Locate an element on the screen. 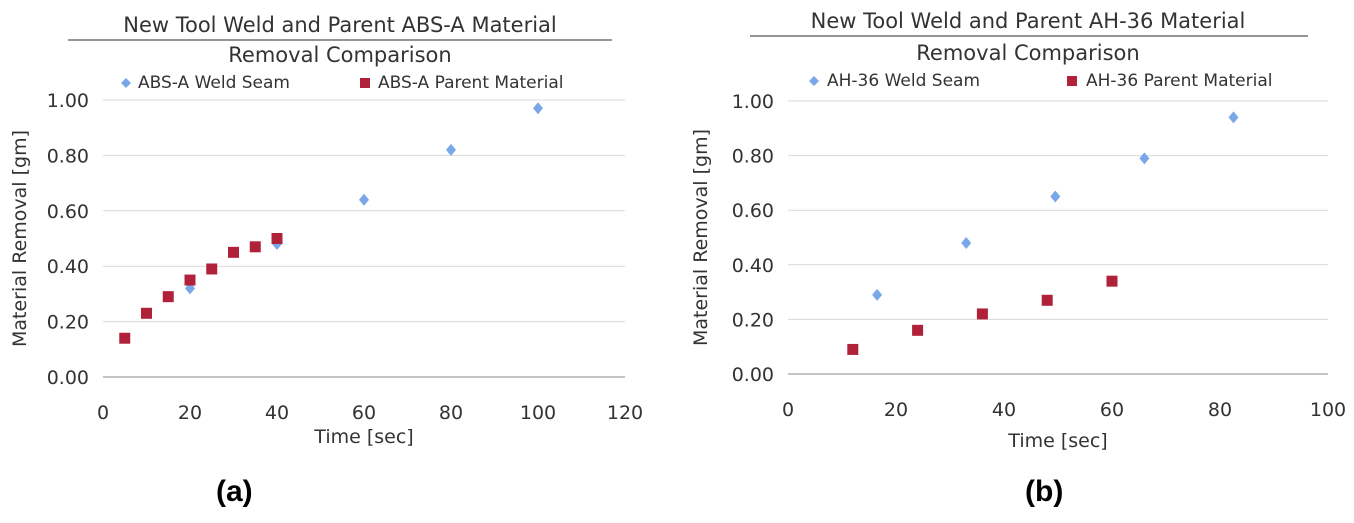 This screenshot has height=523, width=1354. caption-b: (b) is located at coordinates (1044, 491).